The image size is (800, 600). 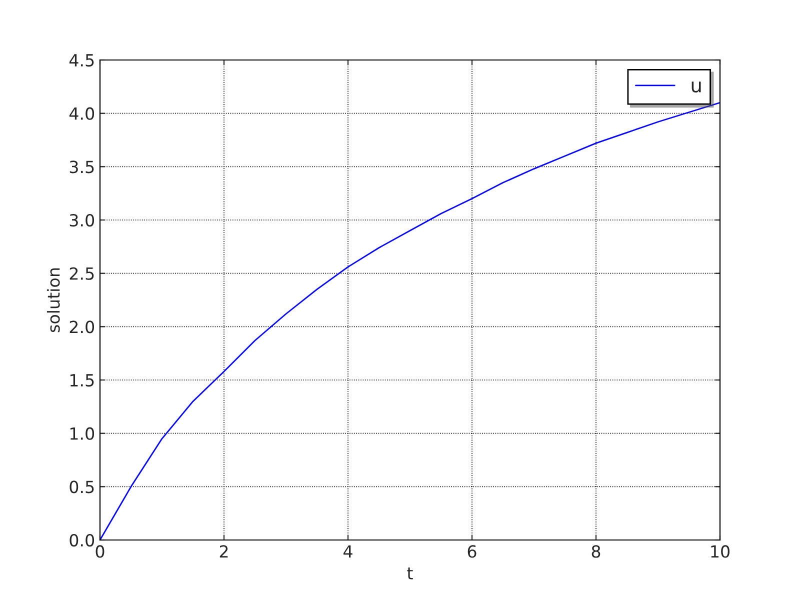 I want to click on y-tick-label: 4.5, so click(x=81, y=60).